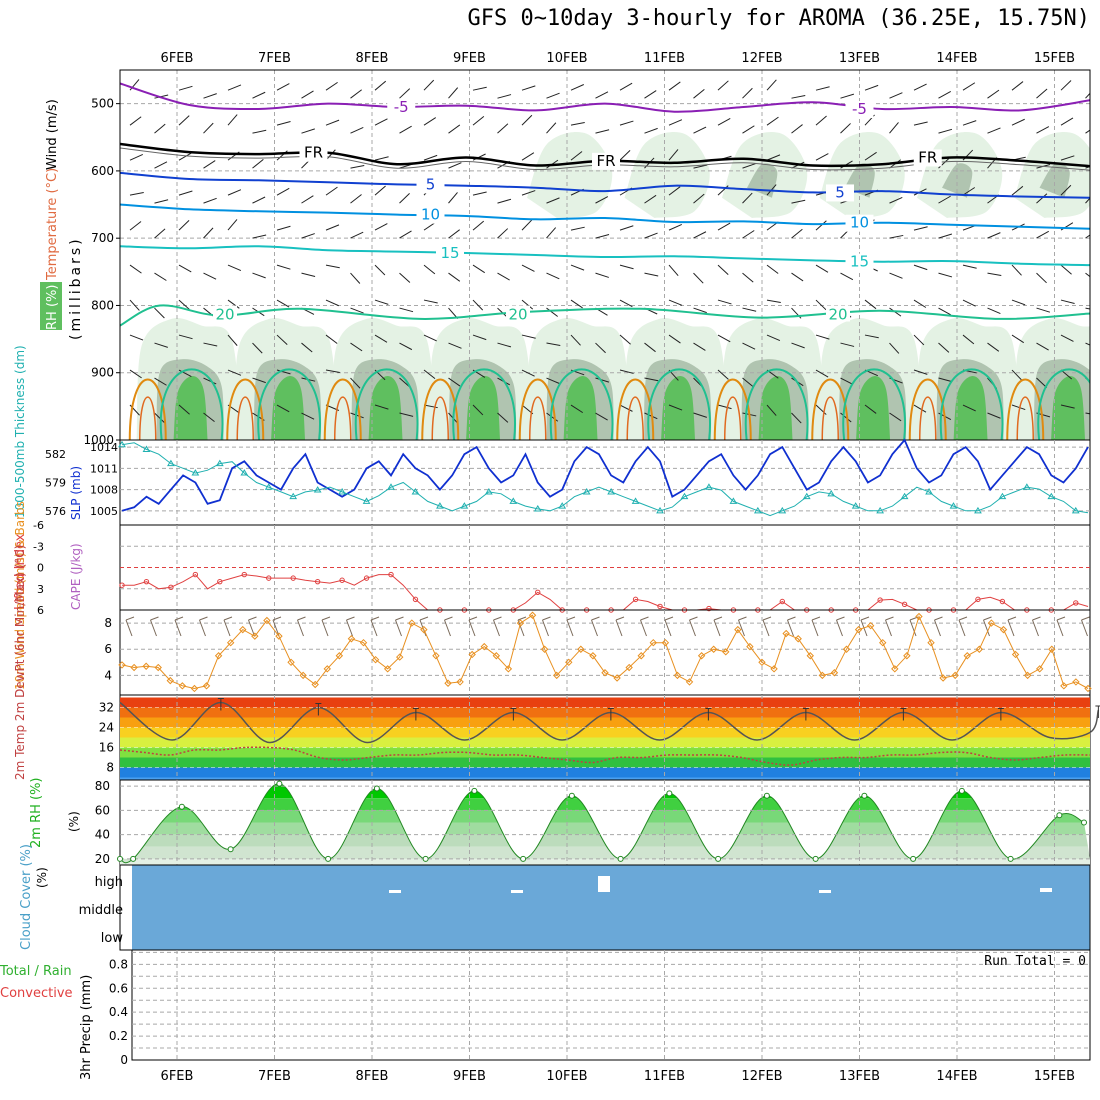 This screenshot has height=1100, width=1100. What do you see at coordinates (401, 107) in the screenshot?
I see `contour-label: -5` at bounding box center [401, 107].